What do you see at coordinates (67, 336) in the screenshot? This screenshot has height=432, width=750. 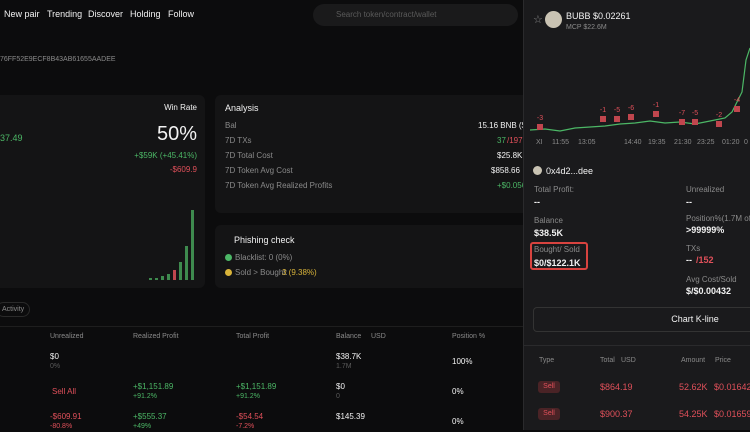 I see `table-header: Unrealized` at bounding box center [67, 336].